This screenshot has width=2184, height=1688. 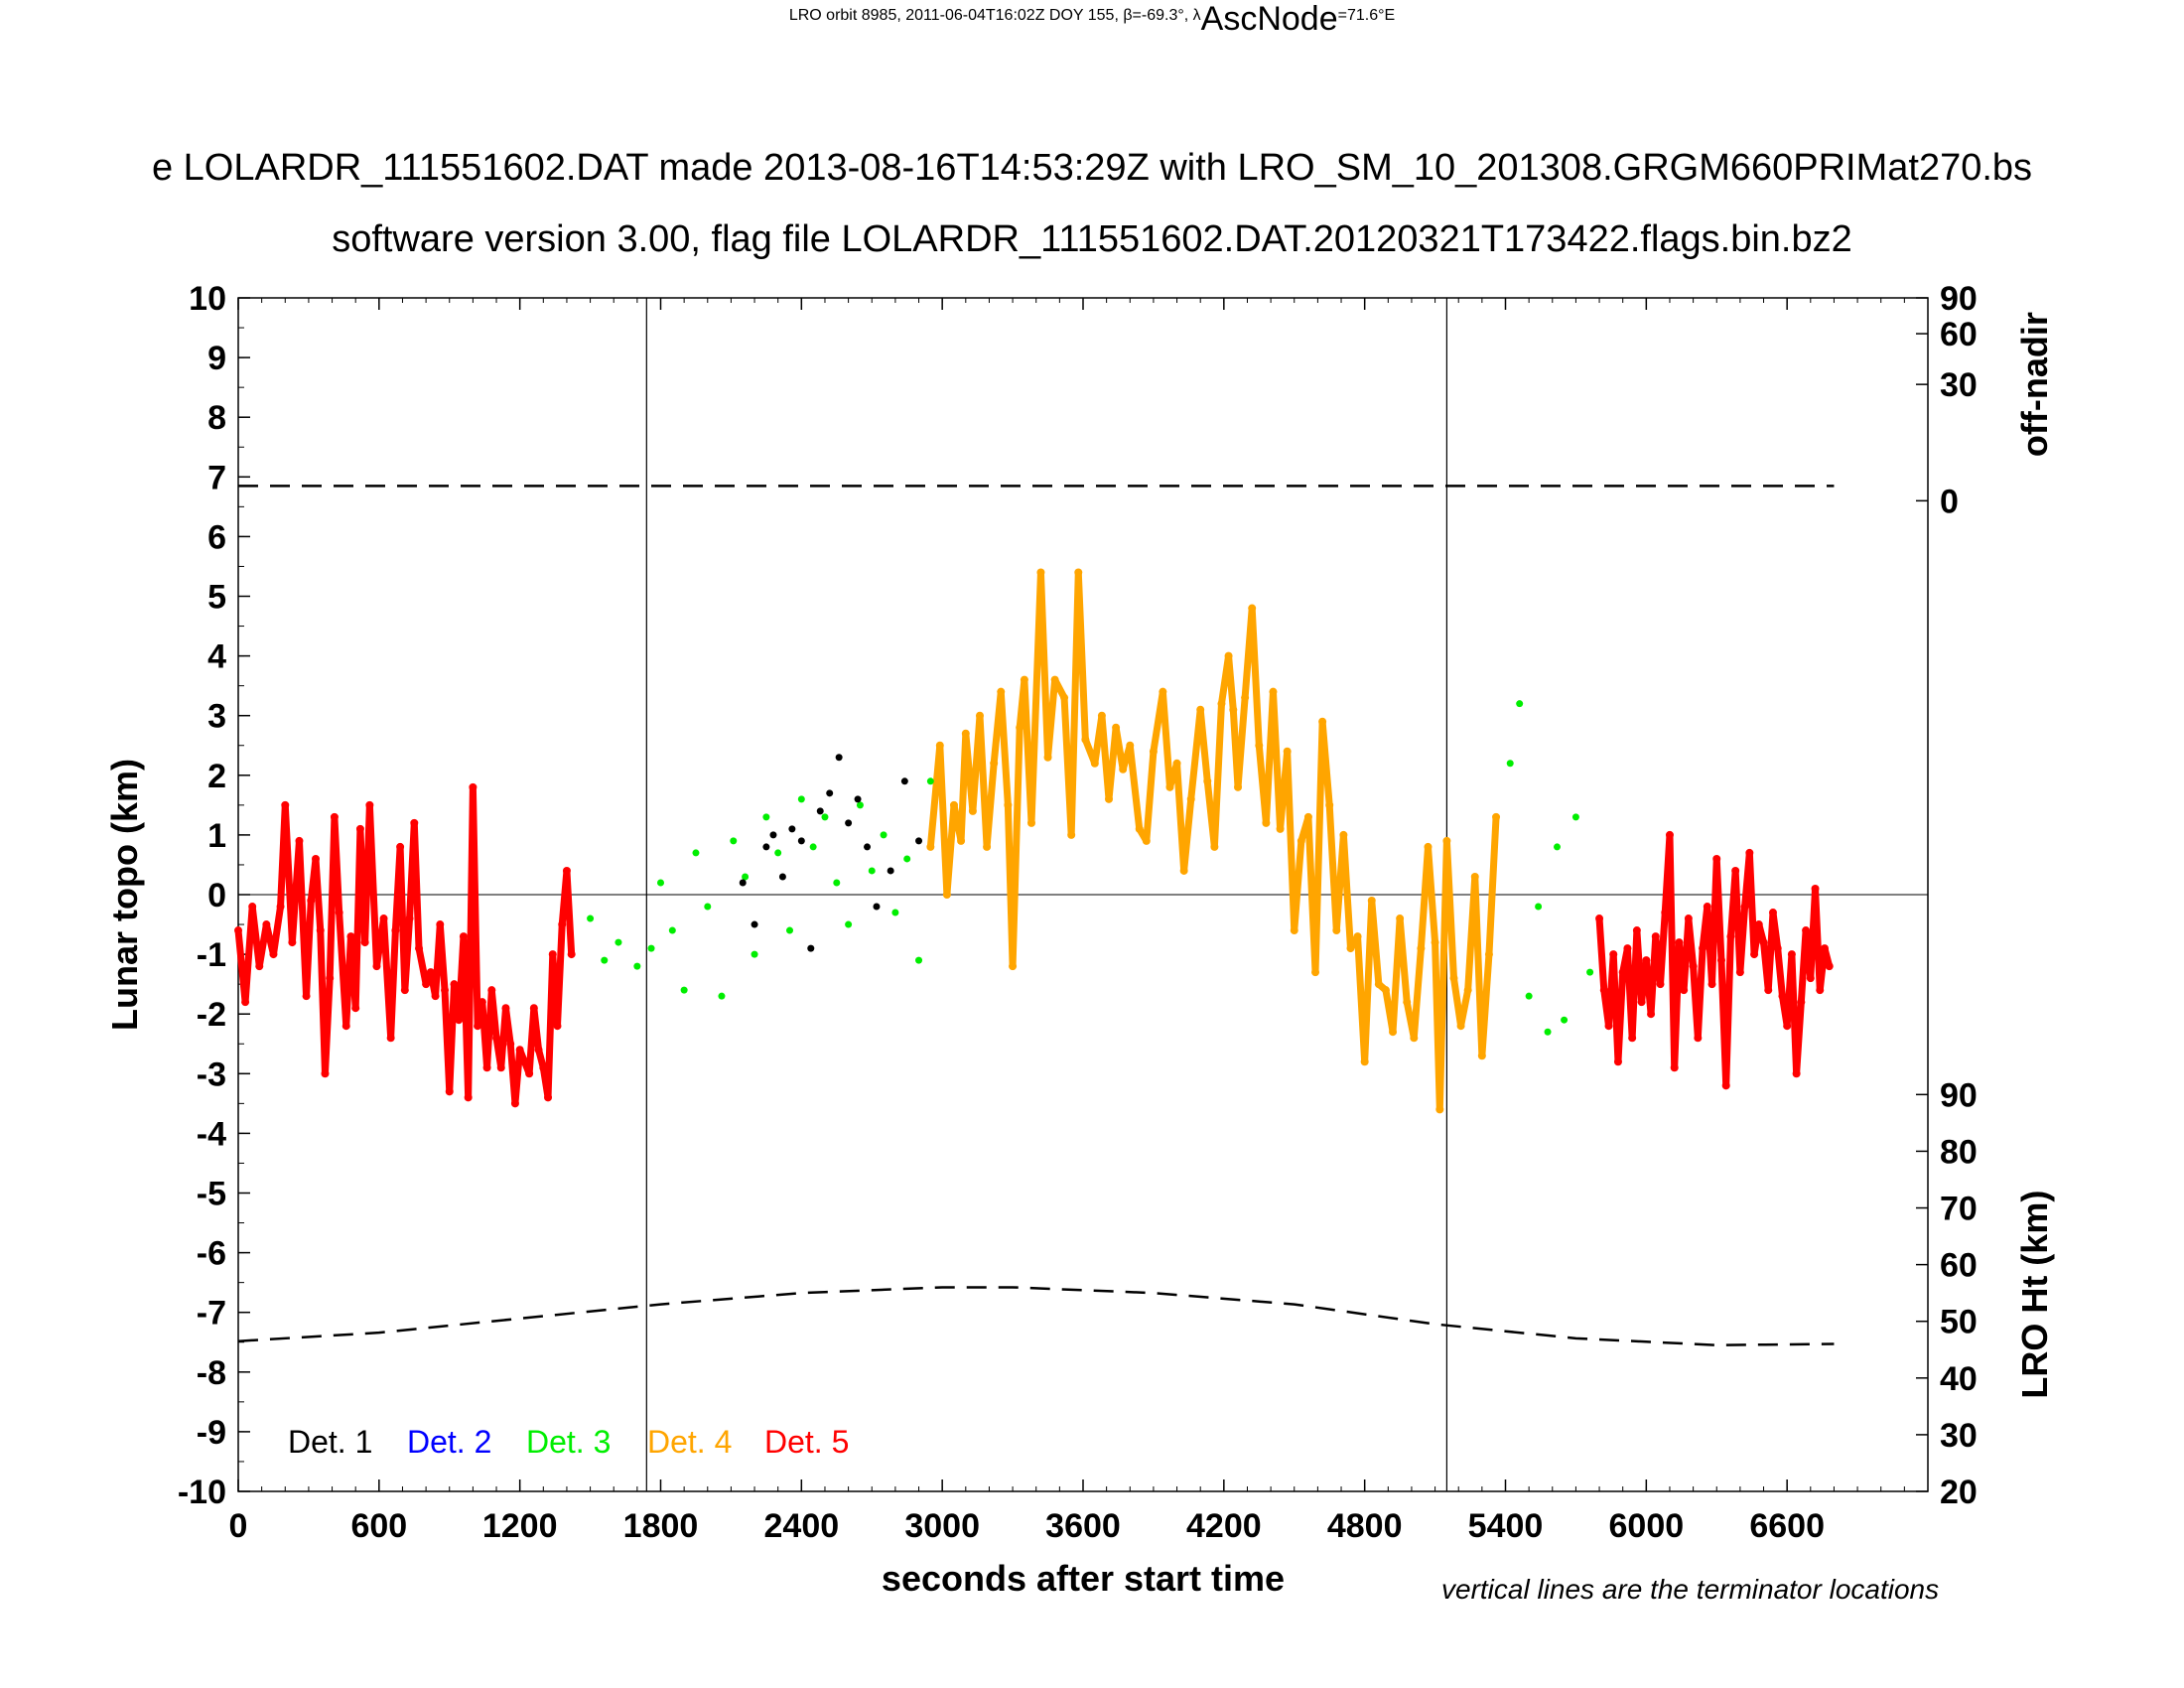 I want to click on y-tick-label: -3, so click(x=211, y=1074).